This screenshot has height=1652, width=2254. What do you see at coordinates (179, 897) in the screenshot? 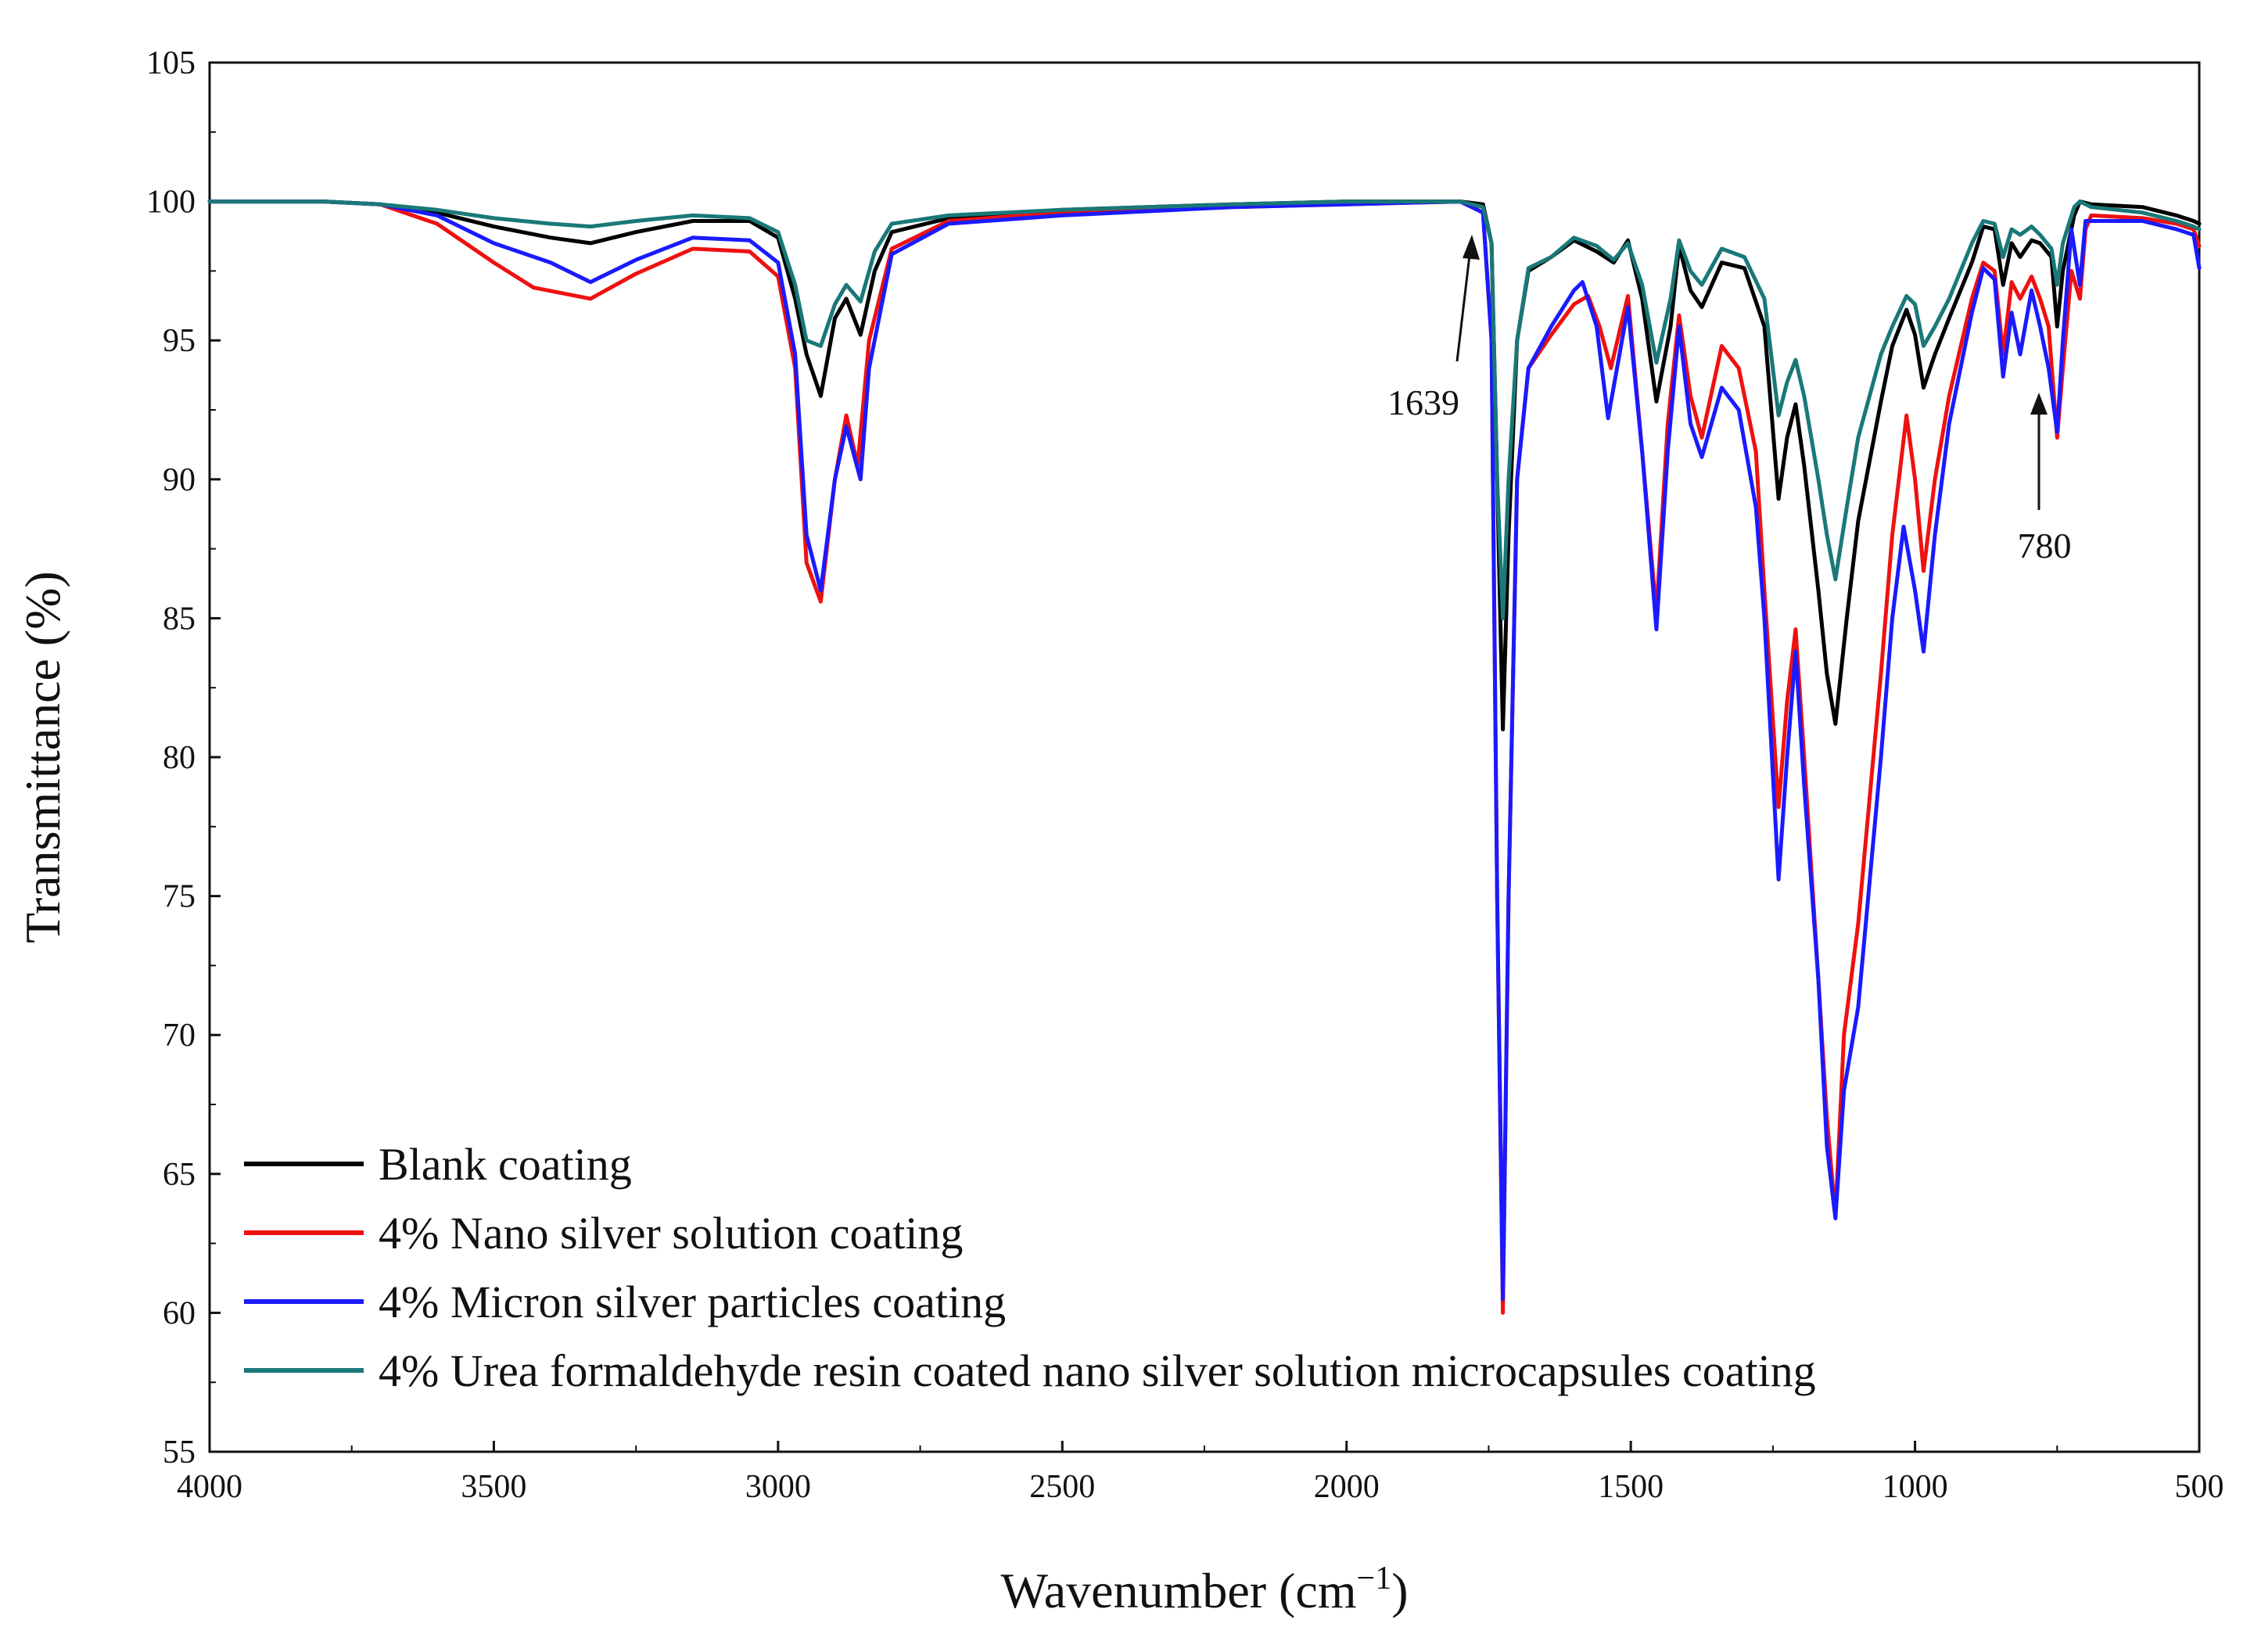
I see `y-tick-label: 75` at bounding box center [179, 897].